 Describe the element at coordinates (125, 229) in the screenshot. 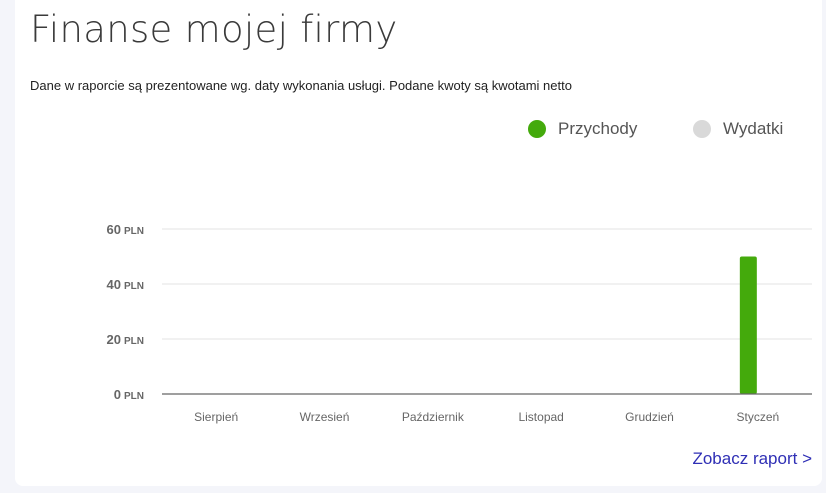

I see `y-tick-label: 60 PLN` at that location.